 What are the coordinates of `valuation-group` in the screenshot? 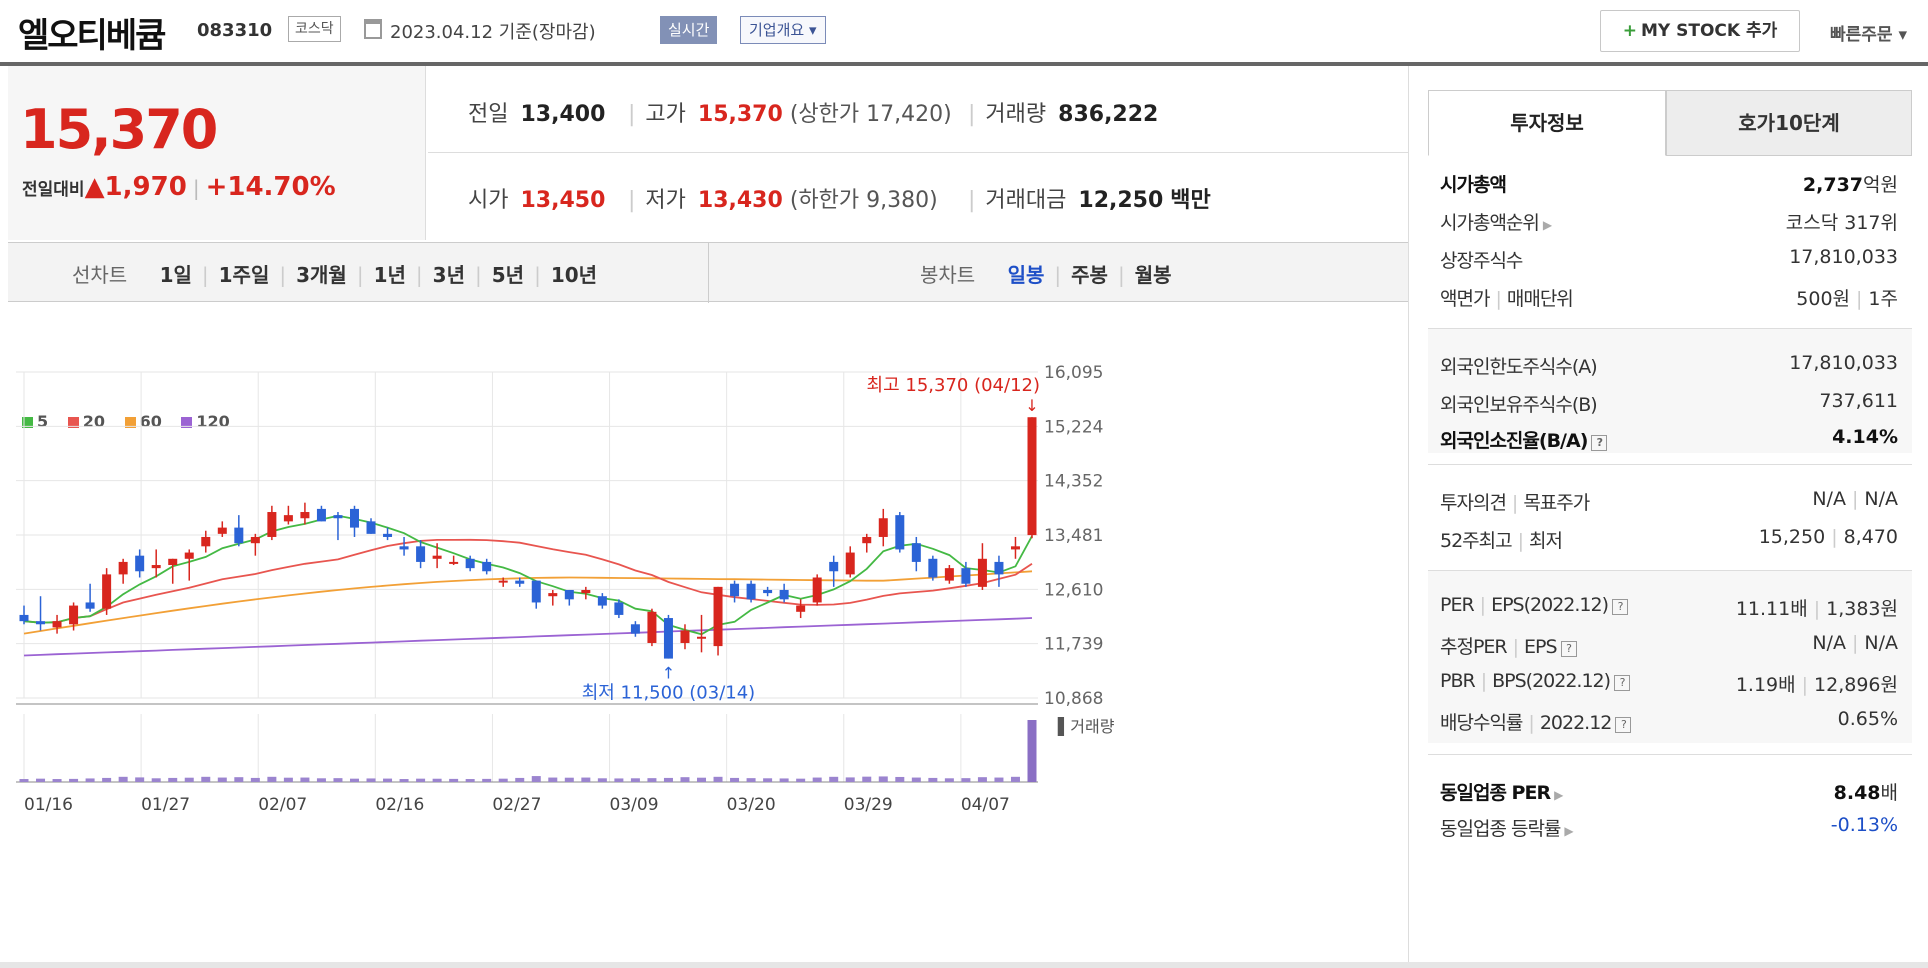 It's located at (1670, 657).